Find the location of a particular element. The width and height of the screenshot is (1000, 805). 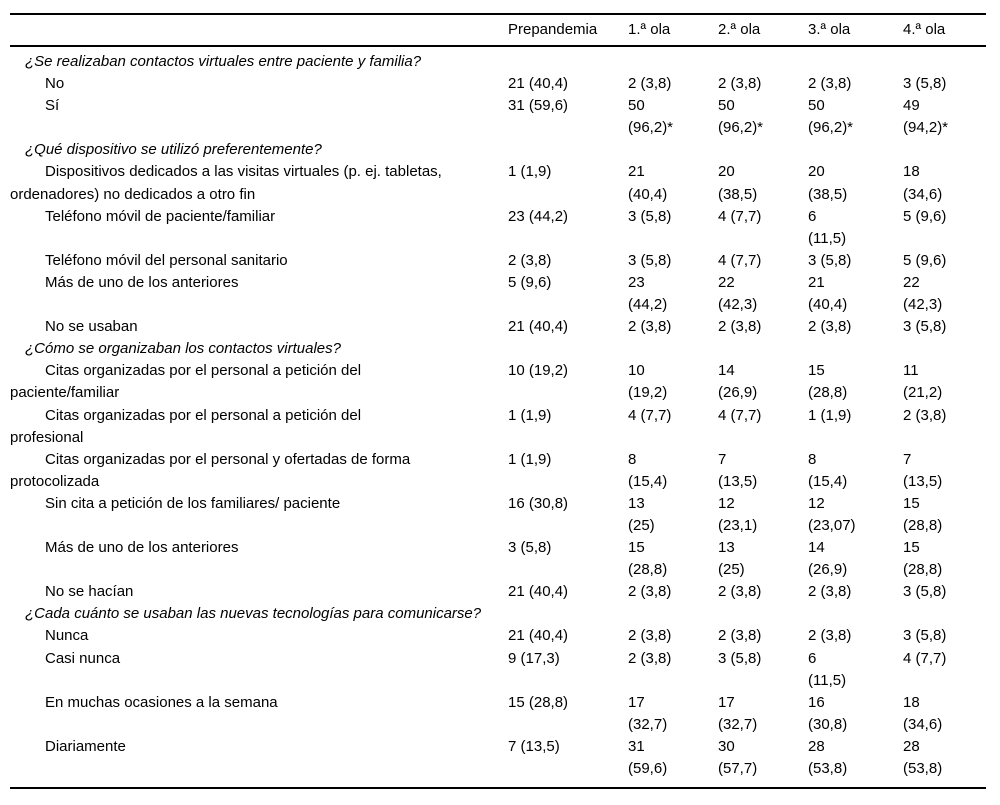

column-header-ola-1: 1.ª ola is located at coordinates (673, 30).